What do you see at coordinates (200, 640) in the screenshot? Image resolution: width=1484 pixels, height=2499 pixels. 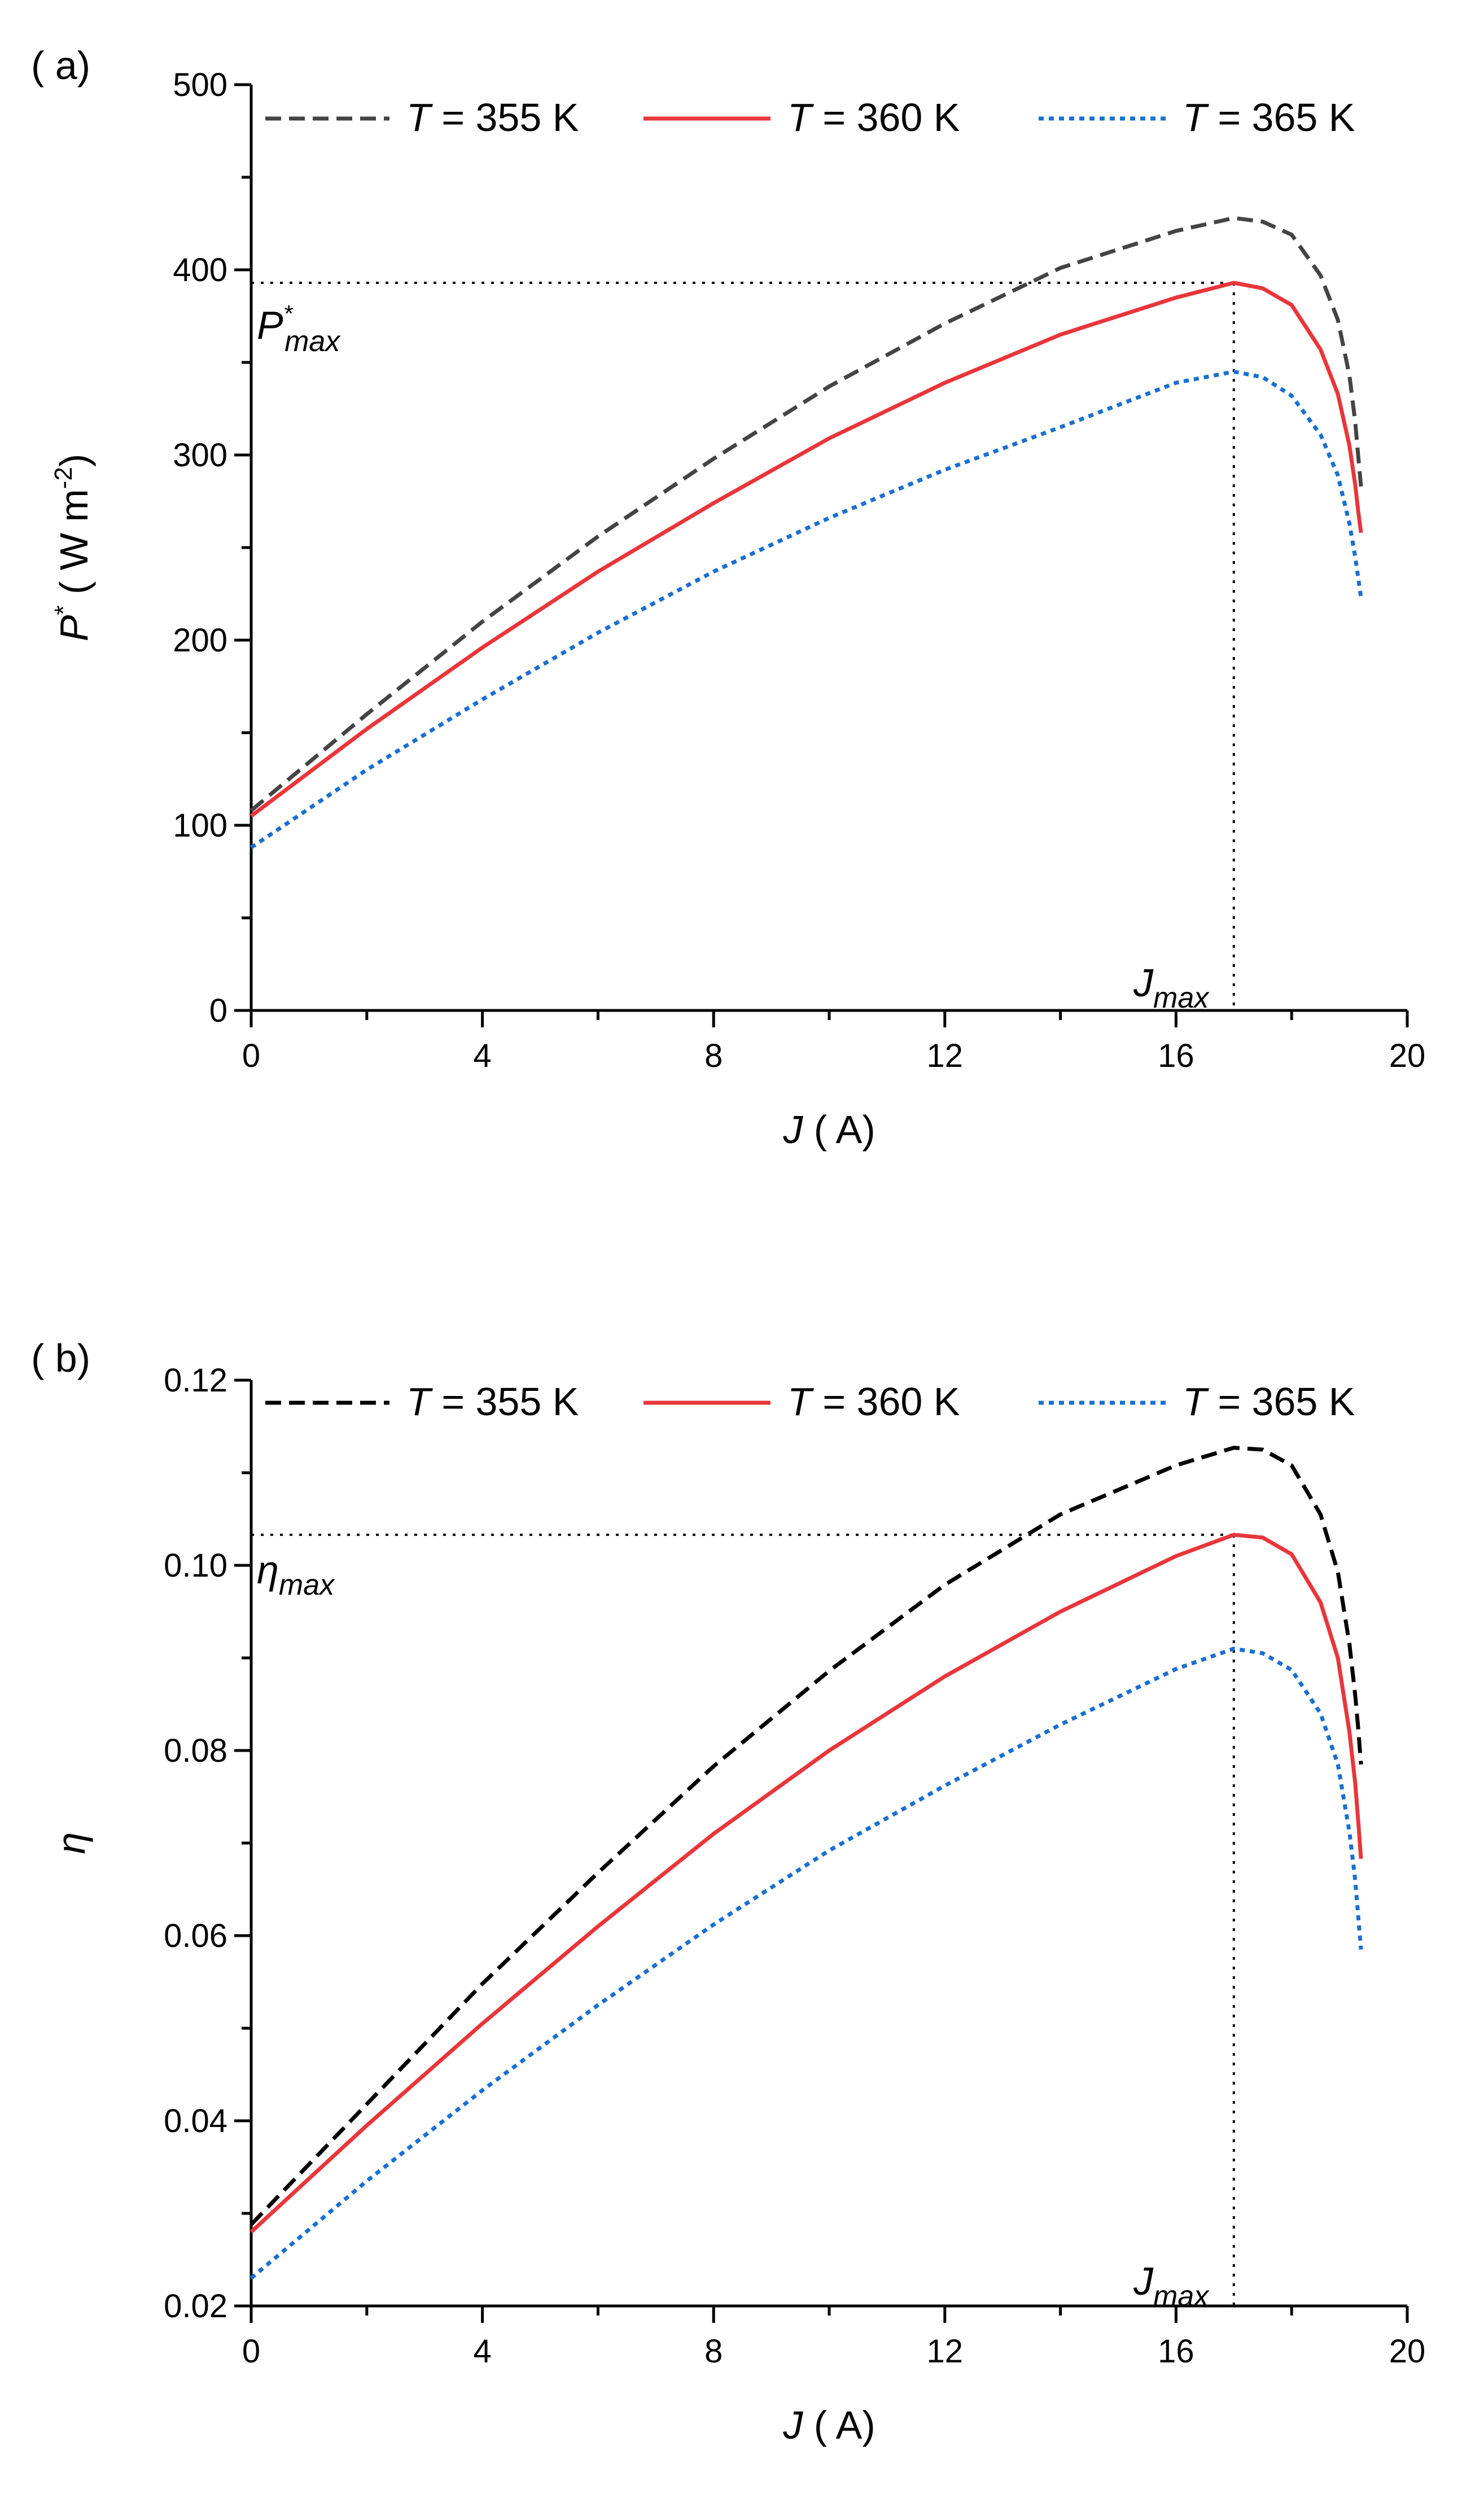 I see `y-tick-label: 200` at bounding box center [200, 640].